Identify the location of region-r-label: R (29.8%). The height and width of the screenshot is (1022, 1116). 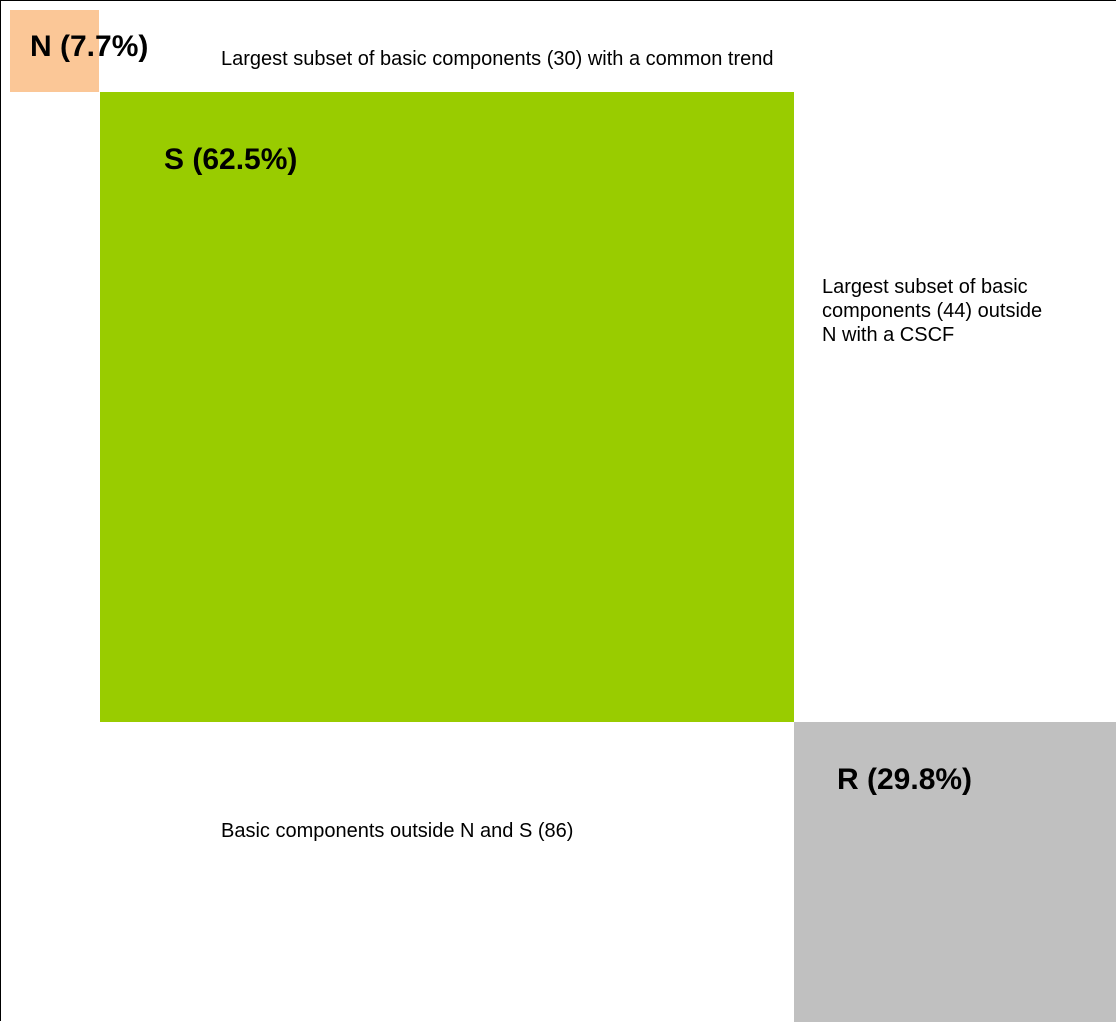
(905, 779).